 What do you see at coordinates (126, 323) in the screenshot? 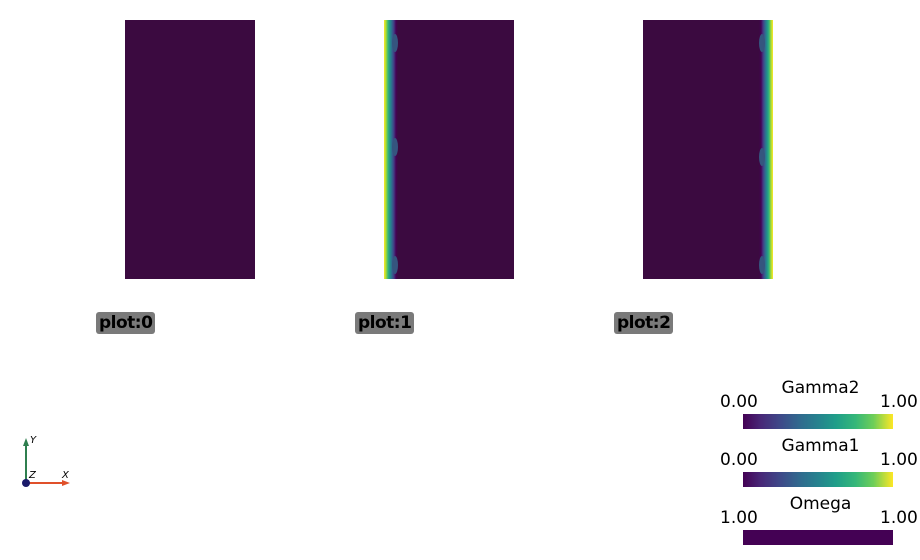
I see `plot-label: plot:0` at bounding box center [126, 323].